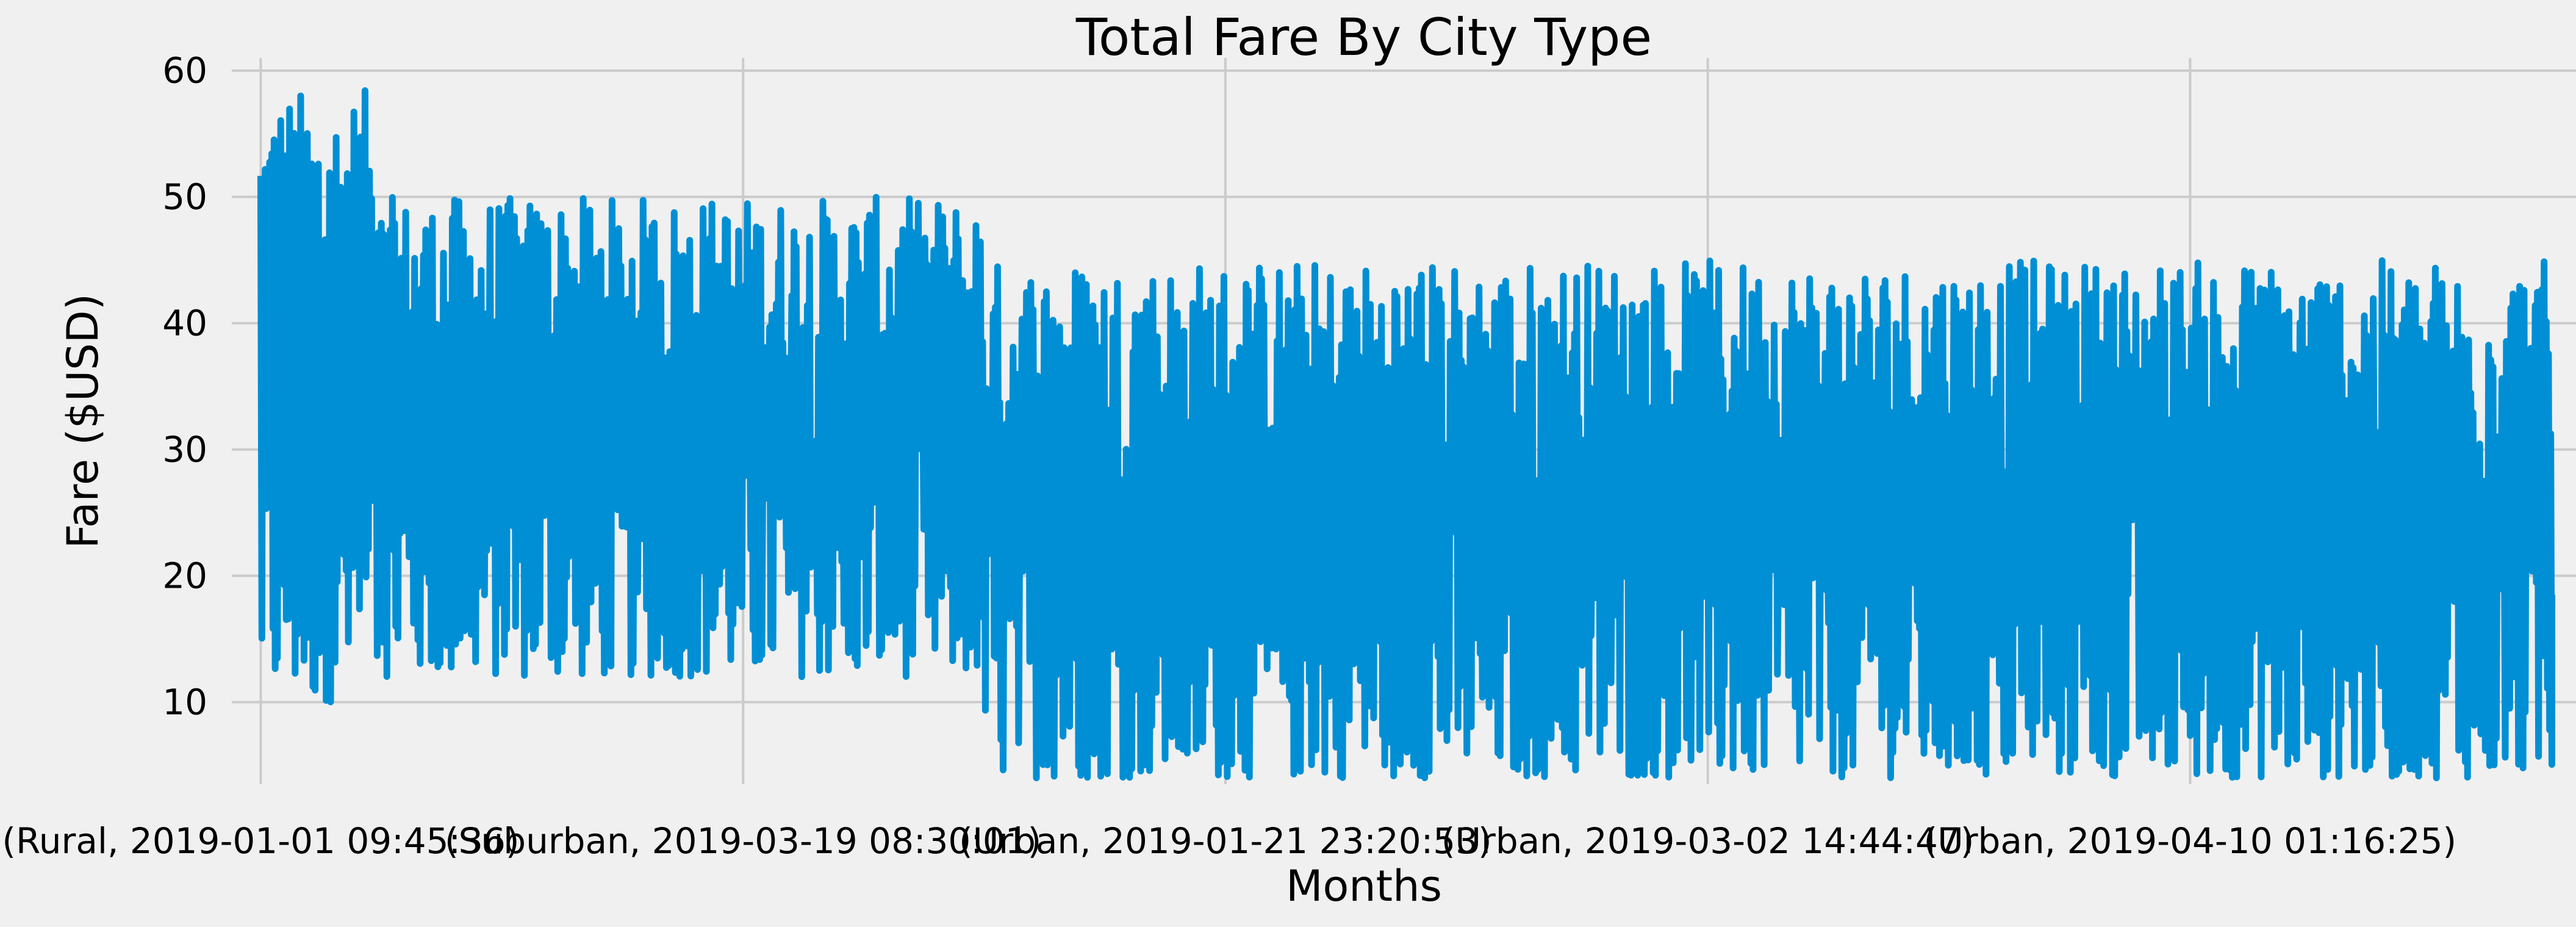 This screenshot has width=2576, height=927. I want to click on chart-title: Total Fare By City Type, so click(1364, 37).